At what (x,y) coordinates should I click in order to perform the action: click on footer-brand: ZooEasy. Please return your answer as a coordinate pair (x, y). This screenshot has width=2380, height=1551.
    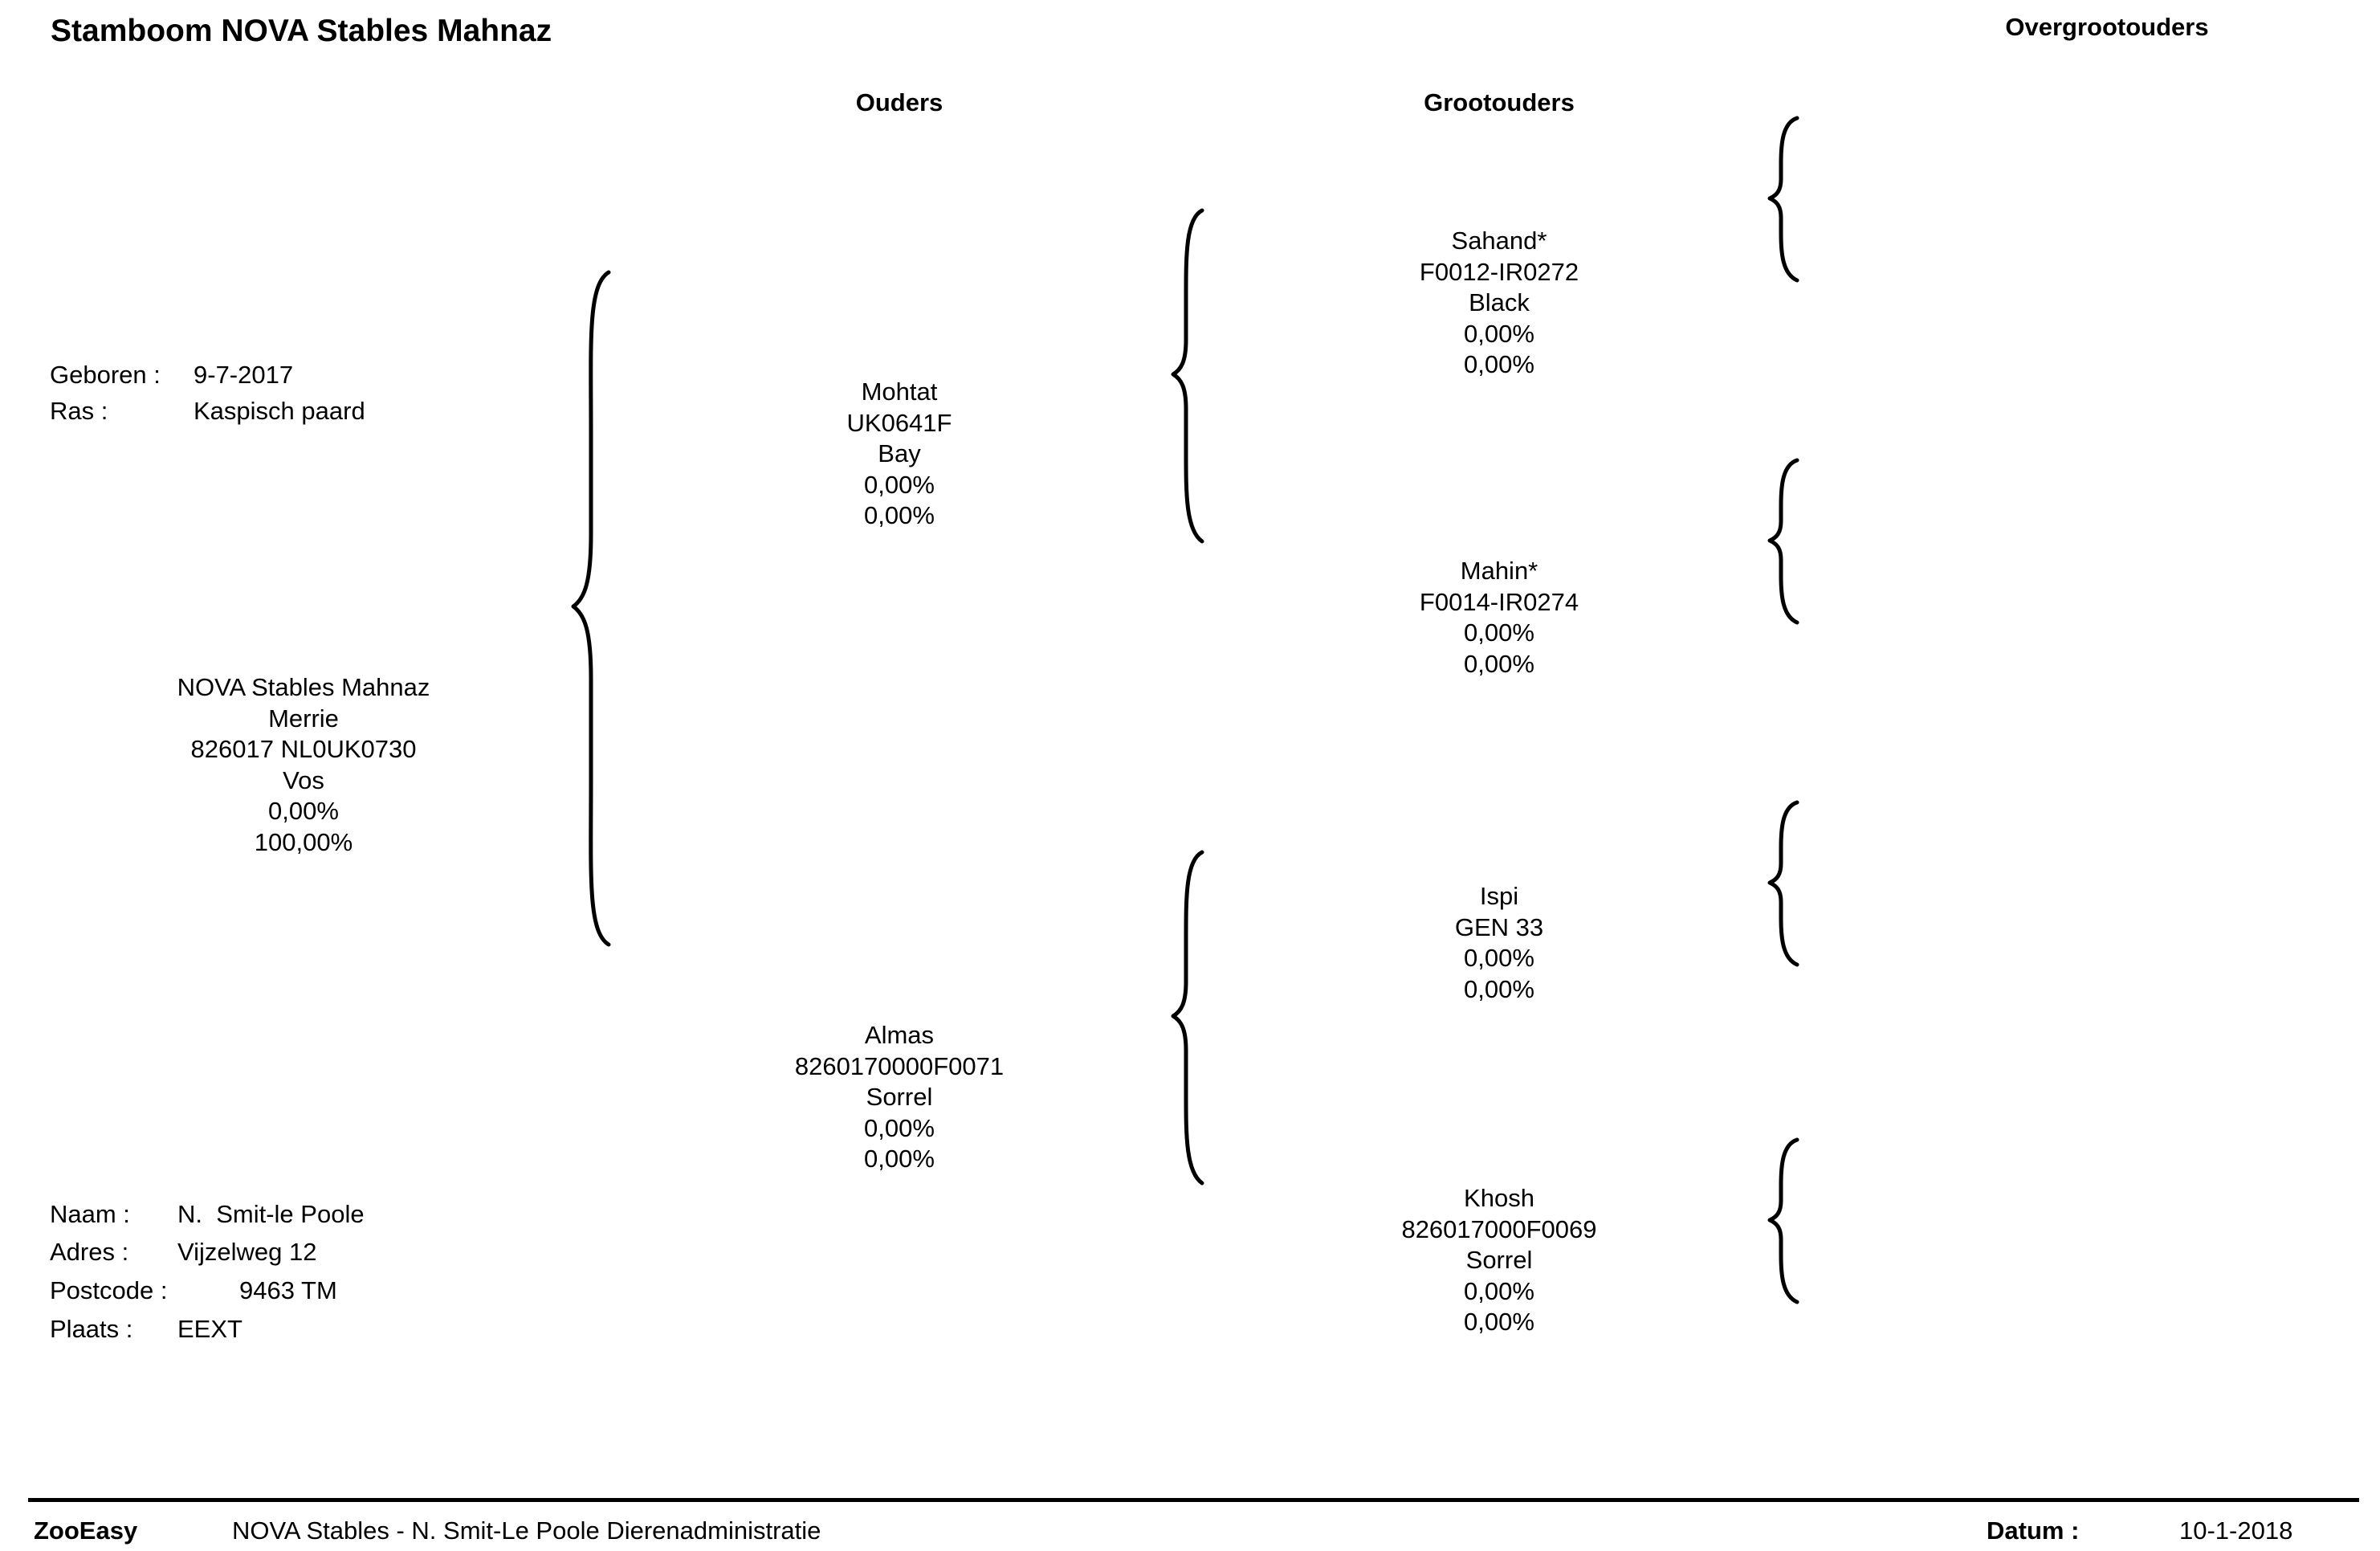
    Looking at the image, I should click on (86, 1530).